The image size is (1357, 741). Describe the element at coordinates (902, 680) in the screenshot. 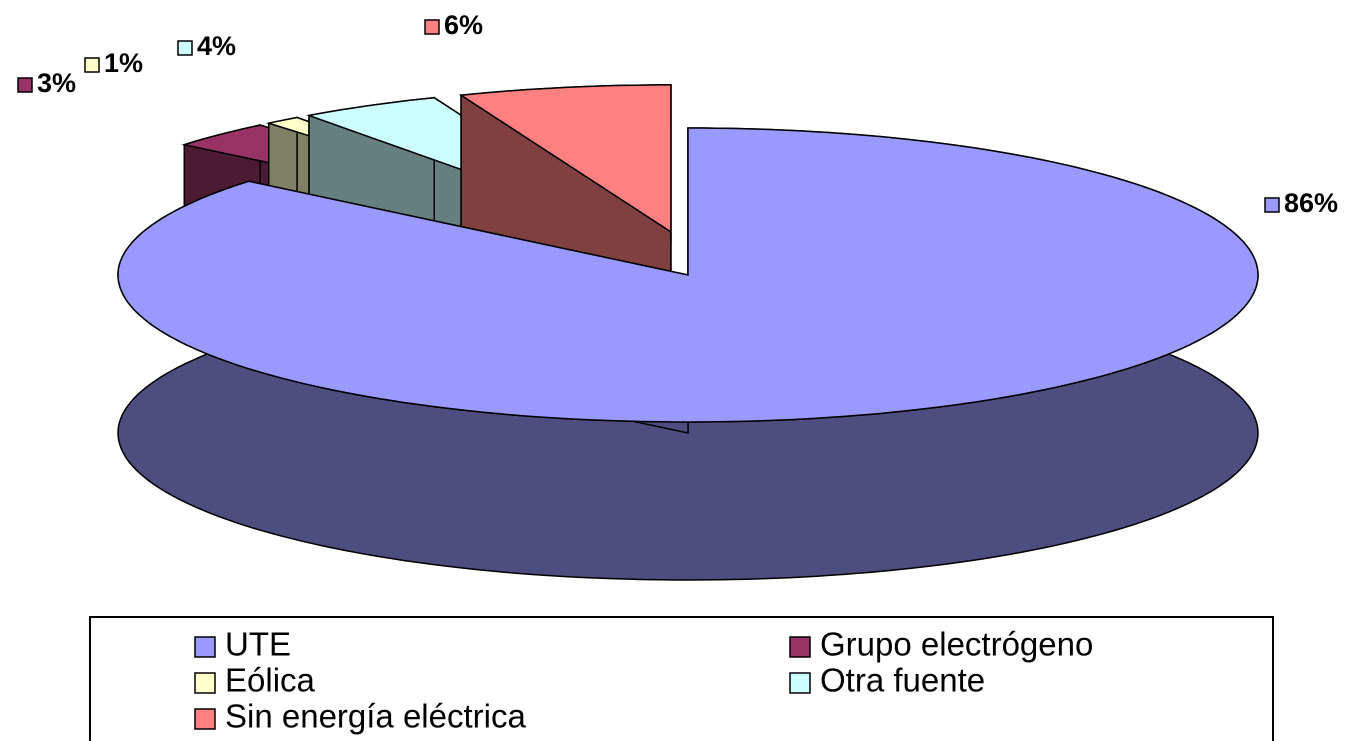

I see `legend-label: Otra fuente` at that location.